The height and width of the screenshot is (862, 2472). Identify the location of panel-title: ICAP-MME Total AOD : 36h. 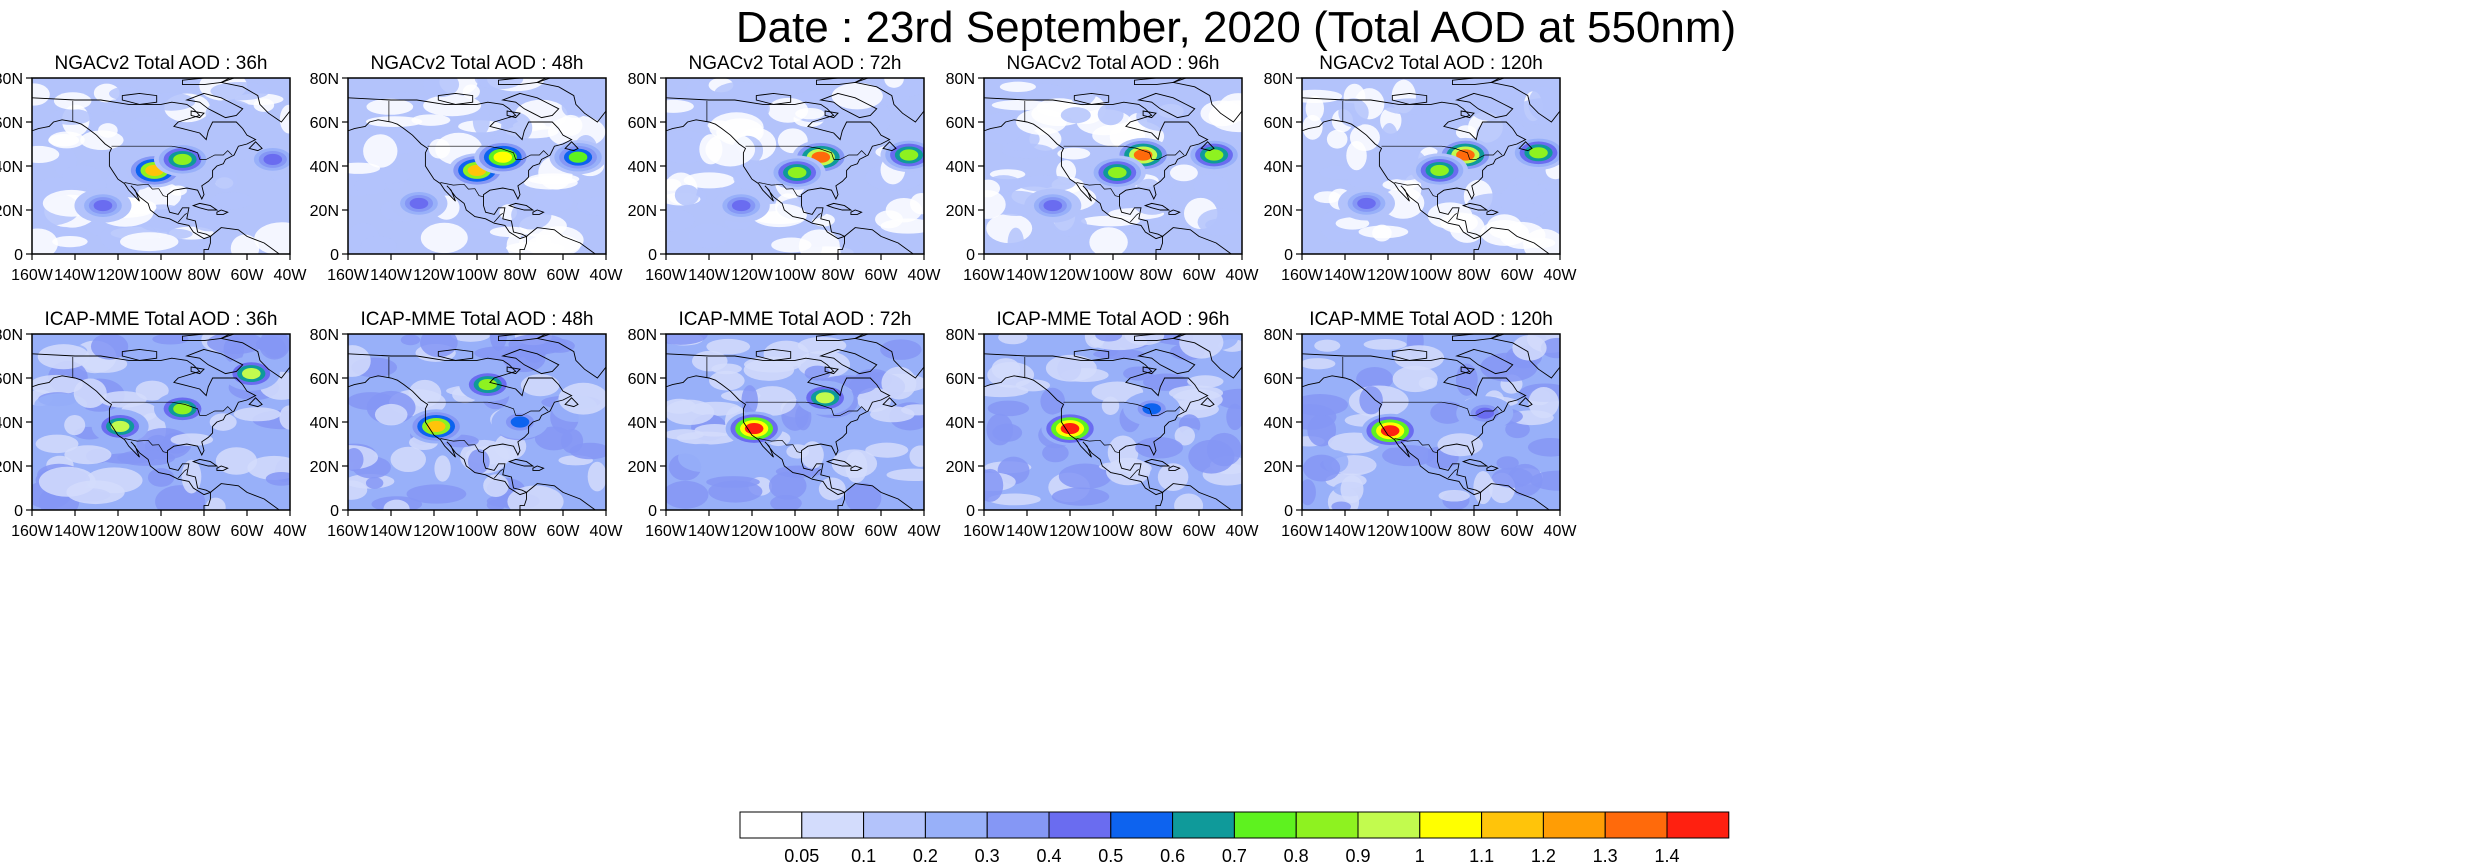
(160, 319).